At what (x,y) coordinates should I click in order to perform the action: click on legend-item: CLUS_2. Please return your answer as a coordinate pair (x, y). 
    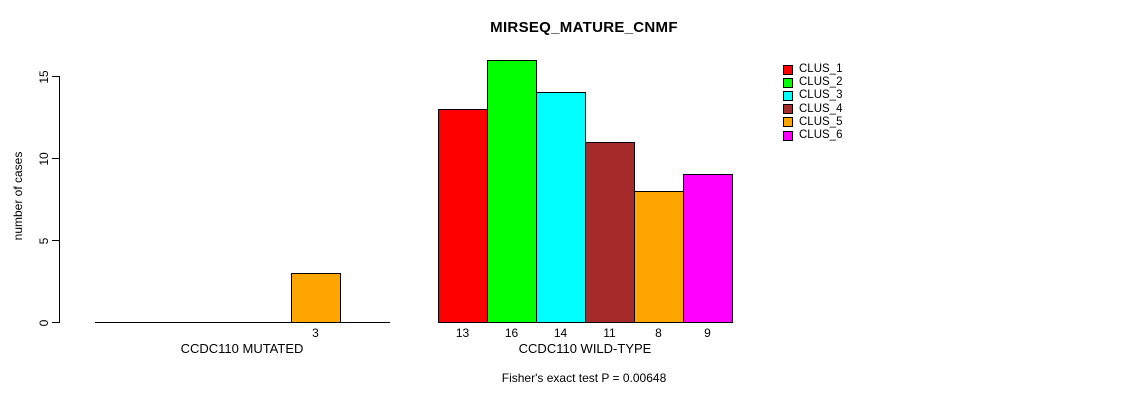
    Looking at the image, I should click on (812, 82).